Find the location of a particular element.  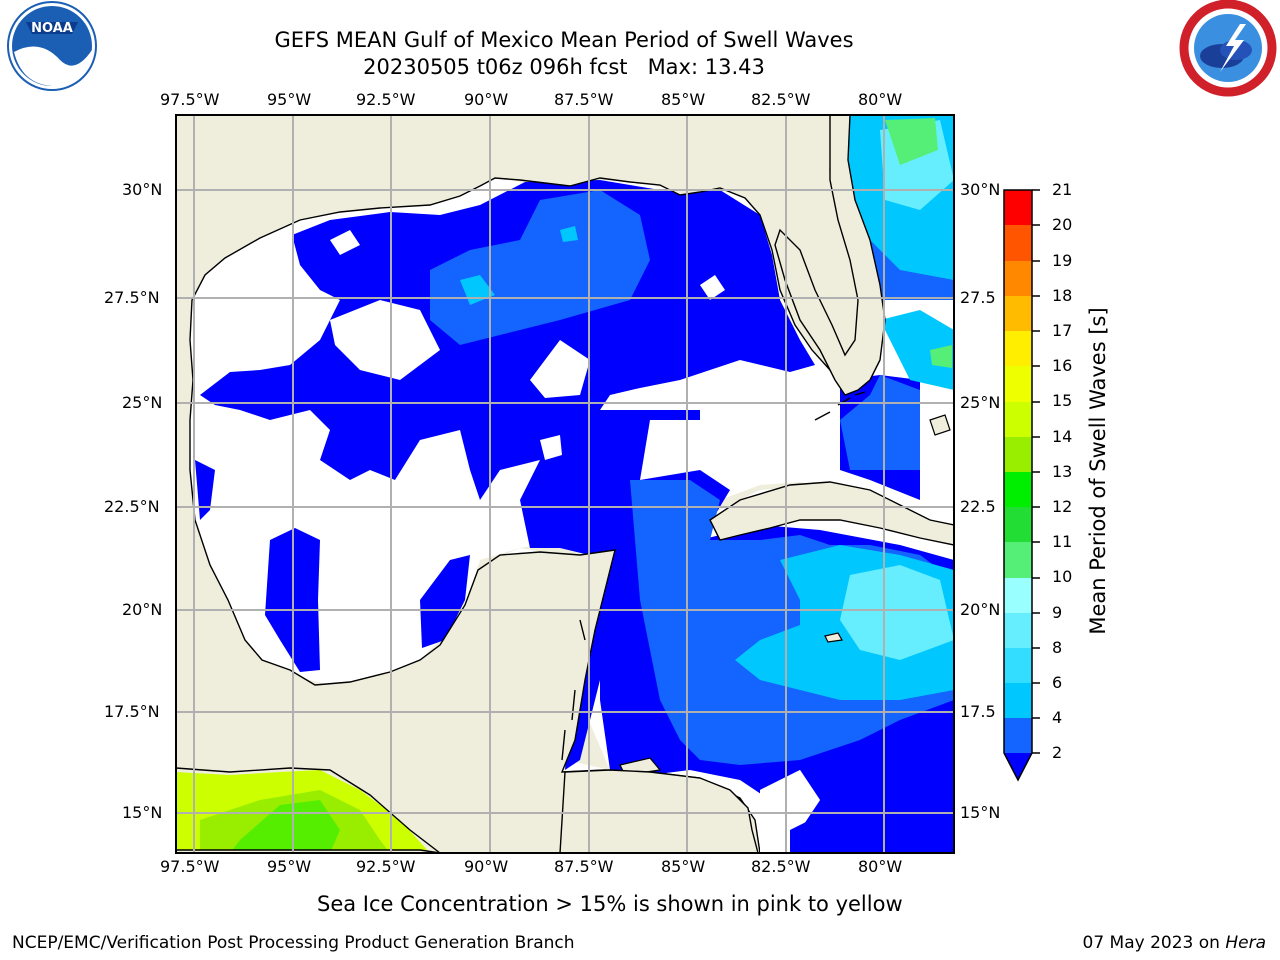

lat-tick-right: 27.5 is located at coordinates (978, 297).